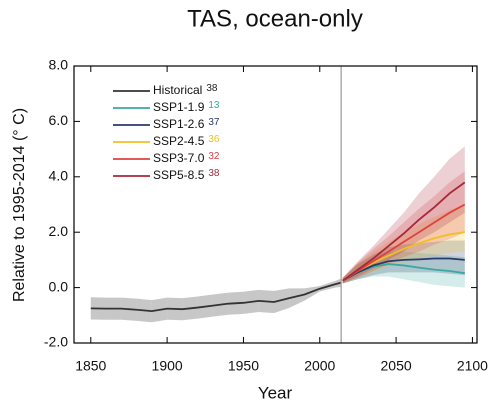 The image size is (497, 409). Describe the element at coordinates (179, 175) in the screenshot. I see `legend-label: SSP5-8.5` at that location.